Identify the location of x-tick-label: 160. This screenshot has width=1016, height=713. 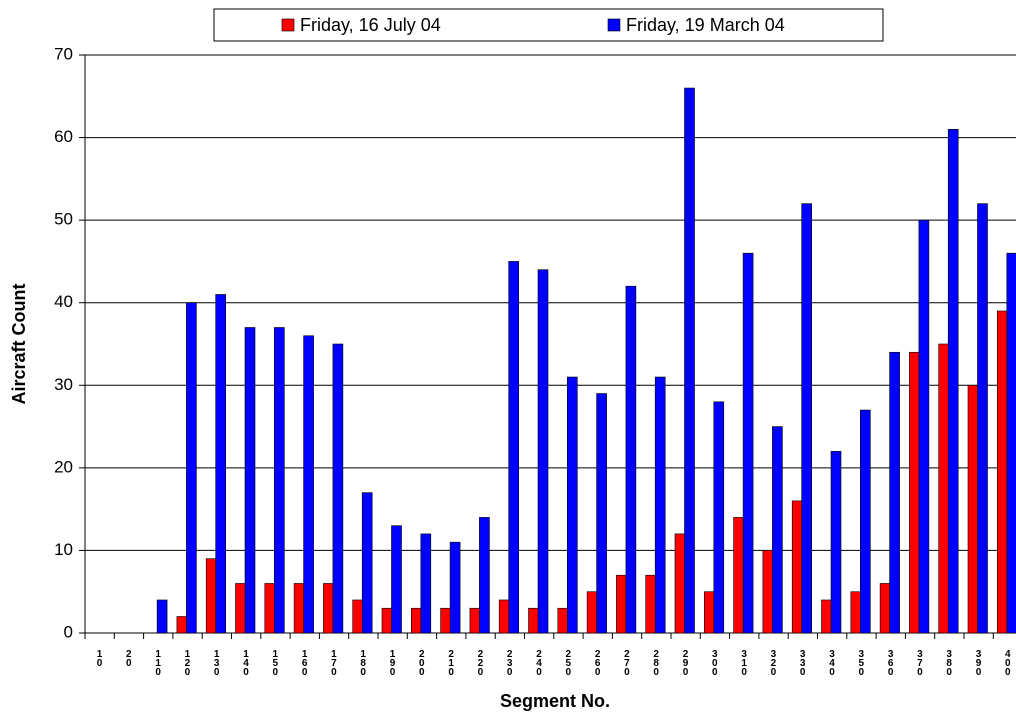
(304, 662).